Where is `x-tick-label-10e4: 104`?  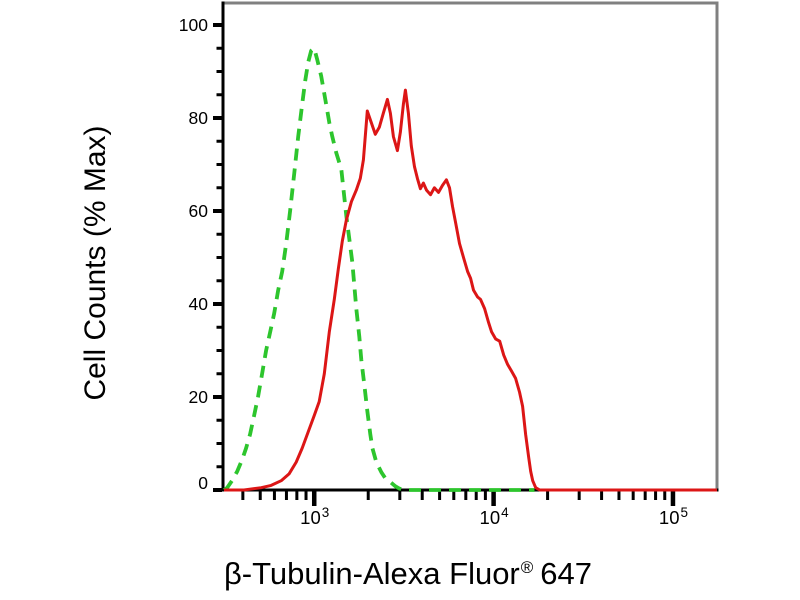
x-tick-label-10e4: 104 is located at coordinates (494, 517).